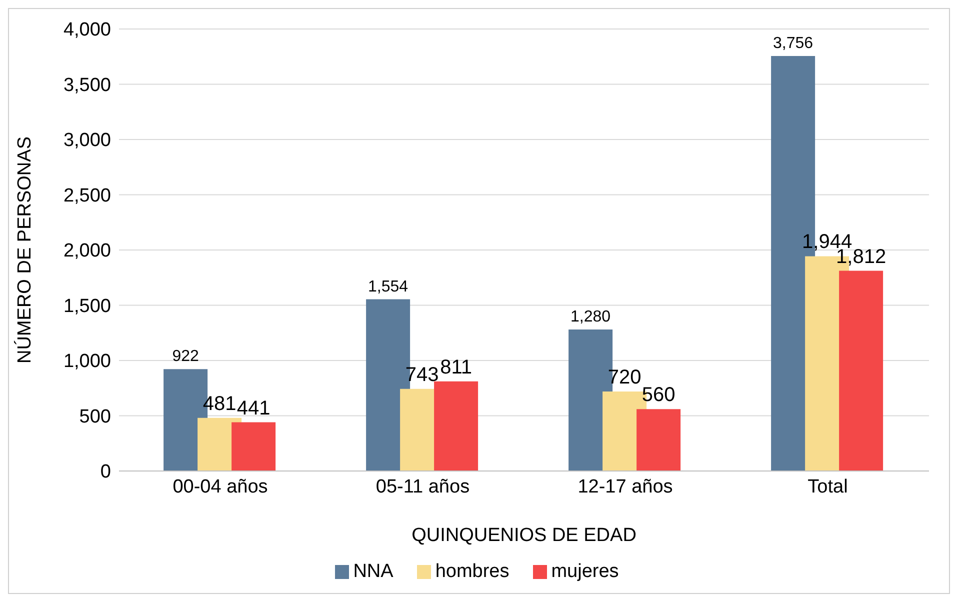 The width and height of the screenshot is (958, 600). What do you see at coordinates (423, 487) in the screenshot?
I see `x-tick-label: 05-11 años` at bounding box center [423, 487].